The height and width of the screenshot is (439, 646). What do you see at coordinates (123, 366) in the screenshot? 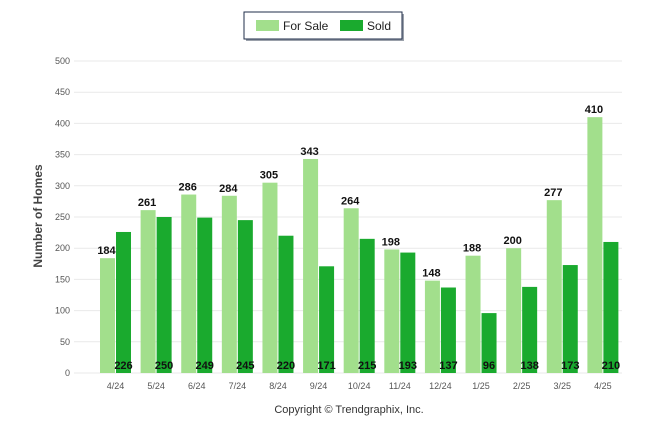
I see `sold-value-label: 226` at bounding box center [123, 366].